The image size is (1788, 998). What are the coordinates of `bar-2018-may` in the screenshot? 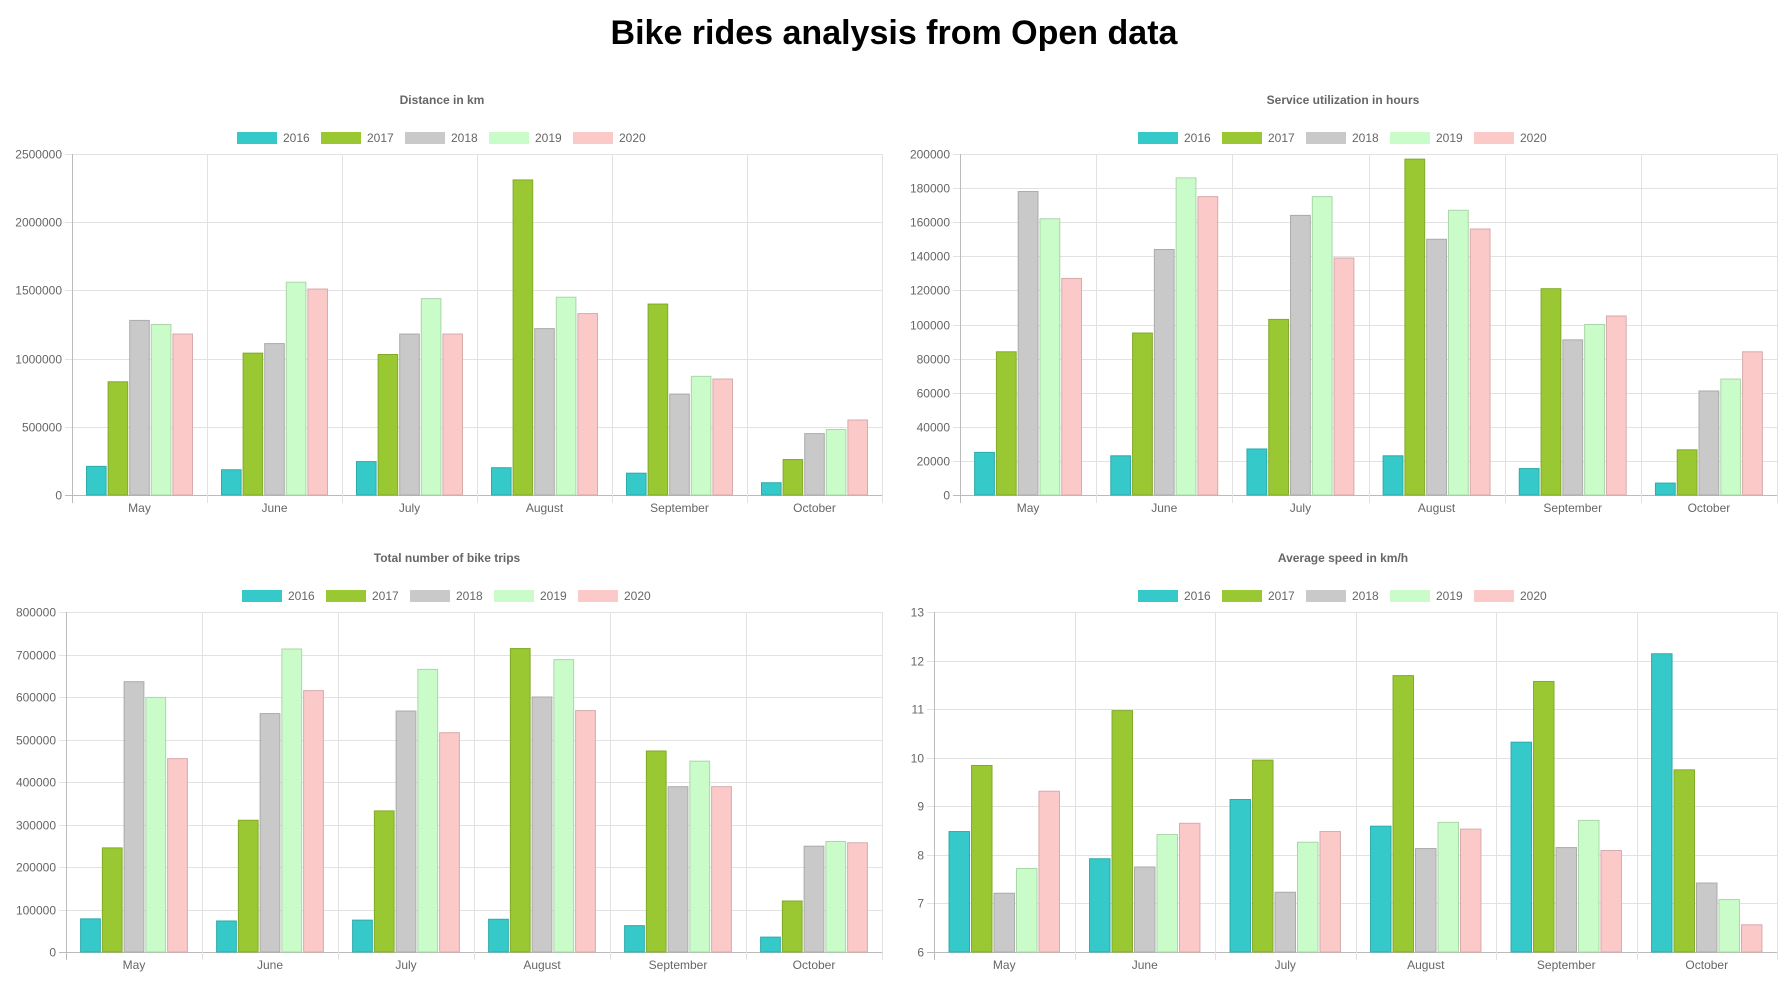 It's located at (1004, 922).